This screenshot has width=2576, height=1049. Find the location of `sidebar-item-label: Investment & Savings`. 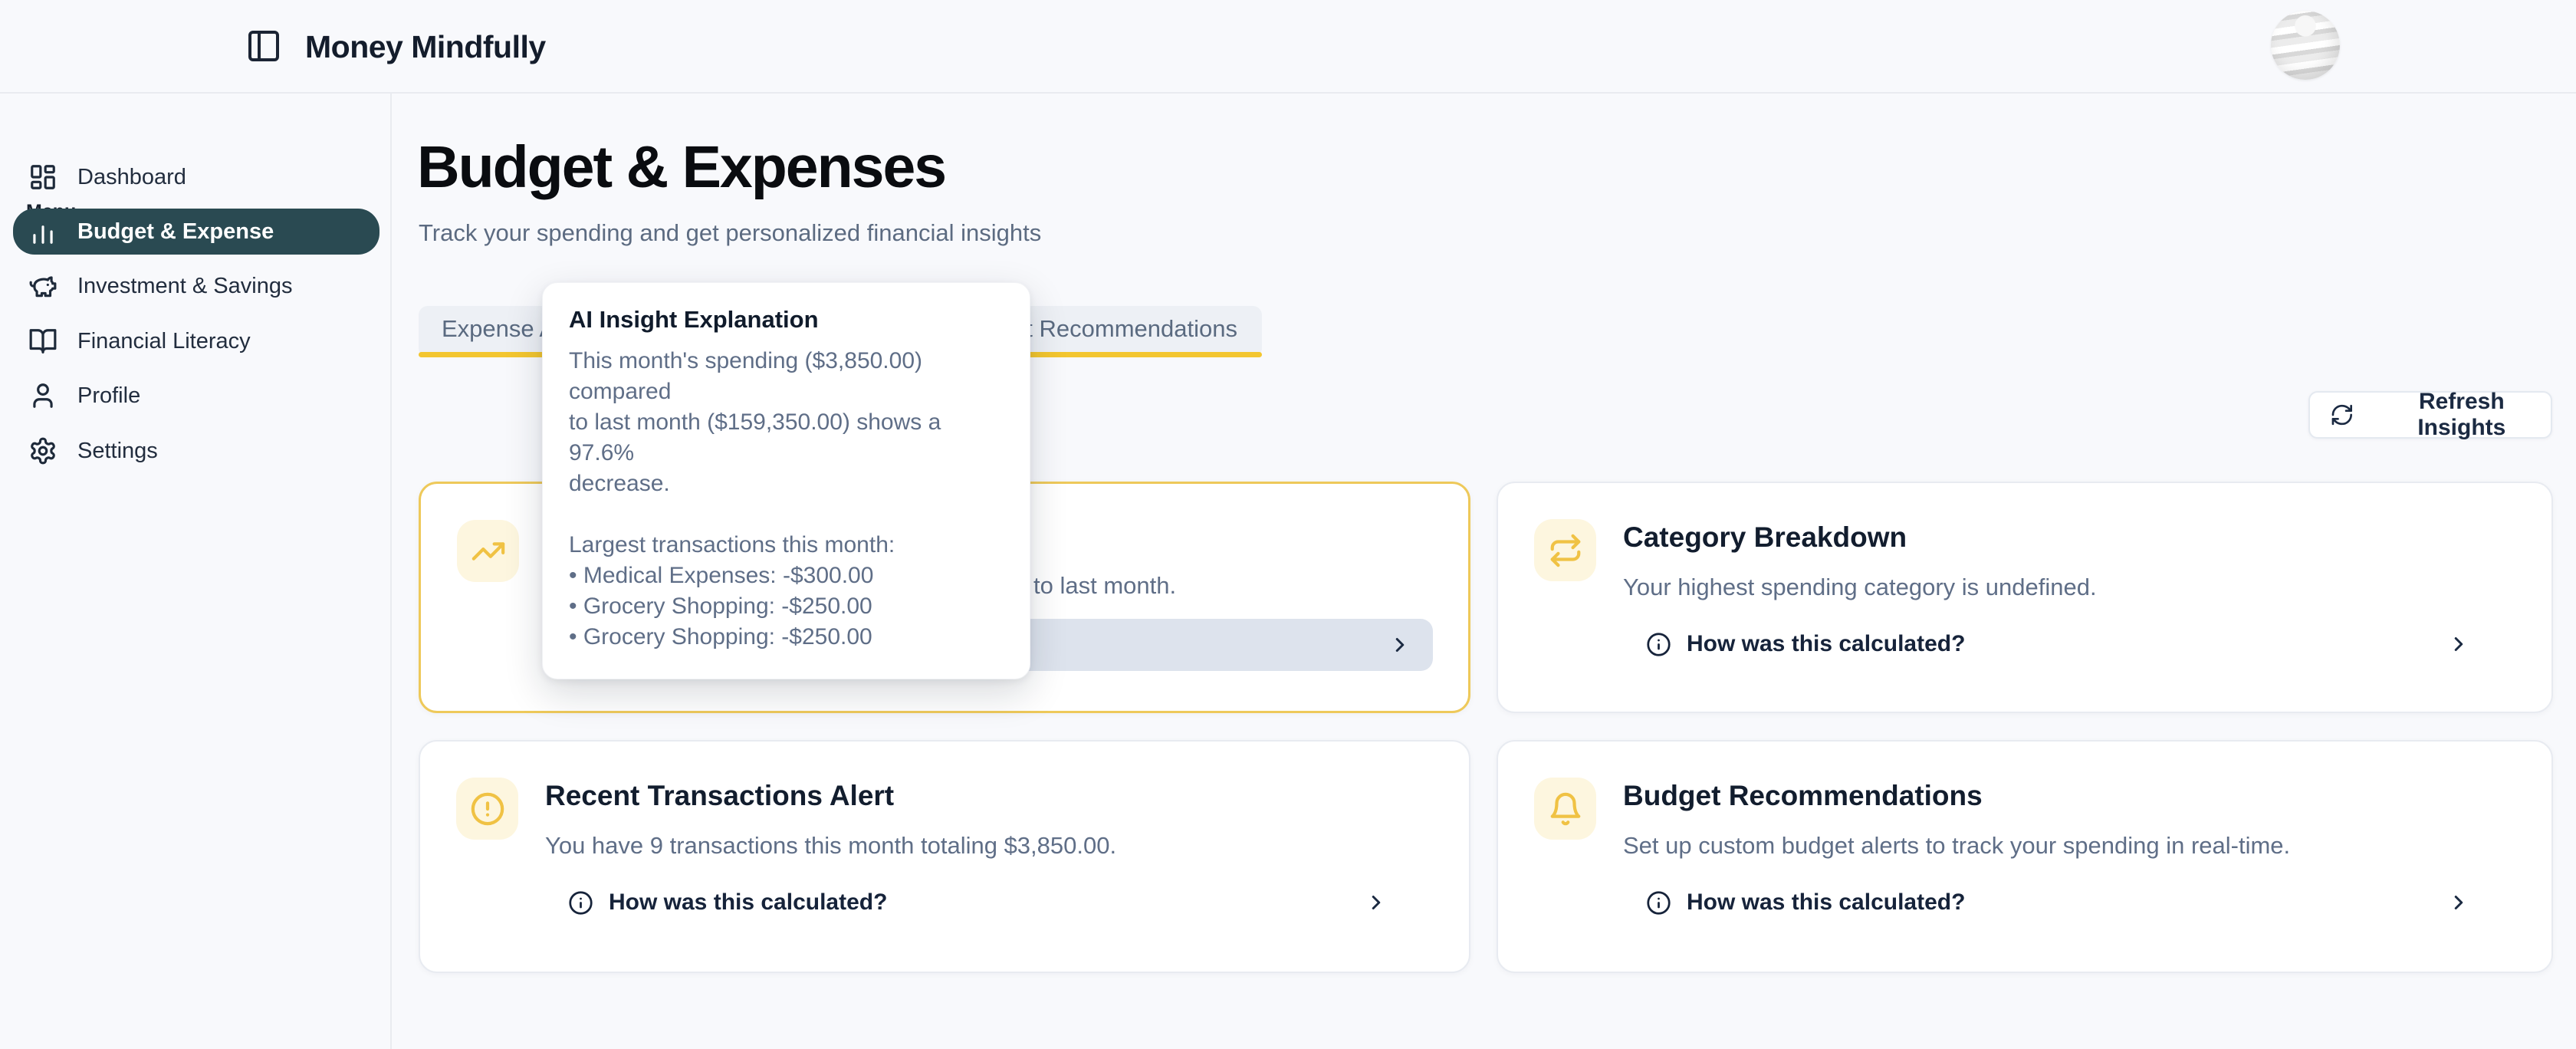

sidebar-item-label: Investment & Savings is located at coordinates (185, 285).